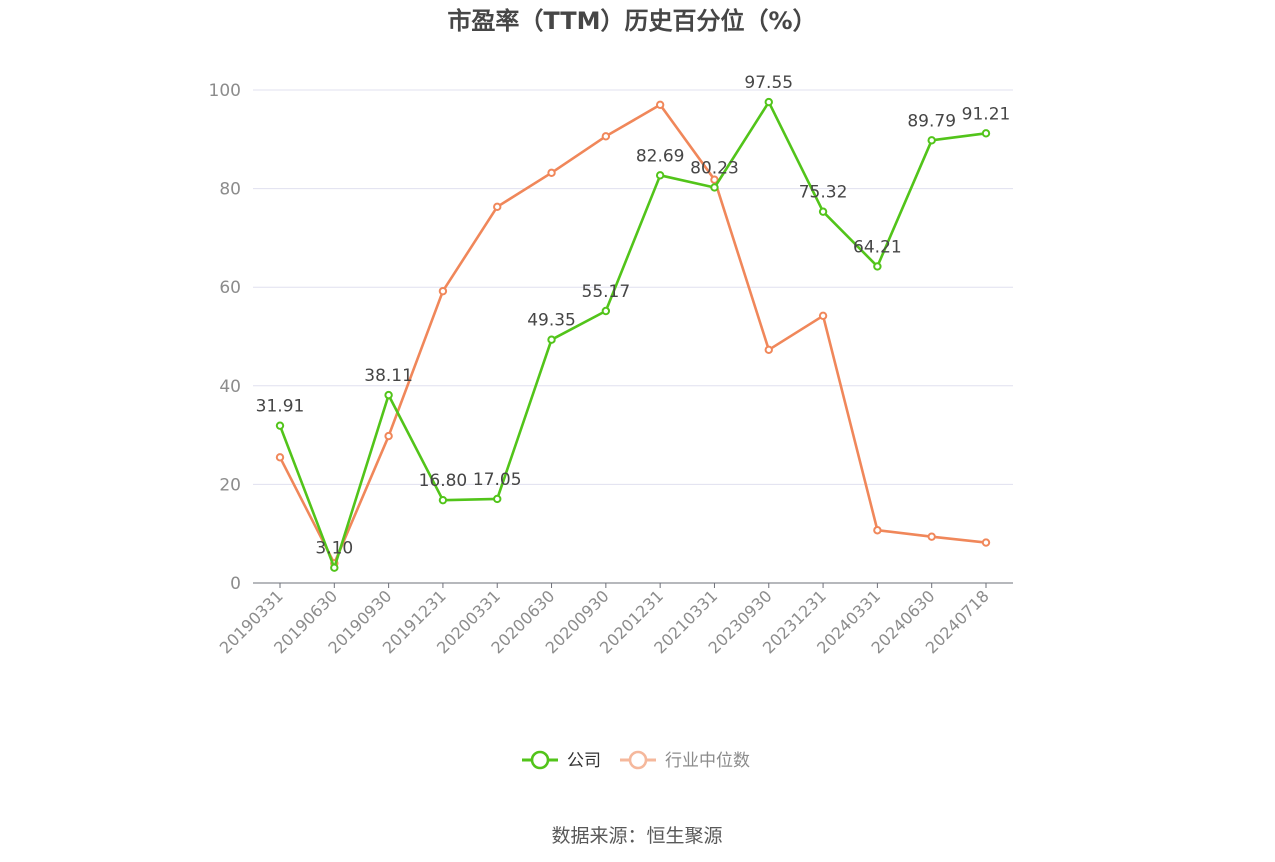  Describe the element at coordinates (606, 292) in the screenshot. I see `data-label: 55.17` at that location.